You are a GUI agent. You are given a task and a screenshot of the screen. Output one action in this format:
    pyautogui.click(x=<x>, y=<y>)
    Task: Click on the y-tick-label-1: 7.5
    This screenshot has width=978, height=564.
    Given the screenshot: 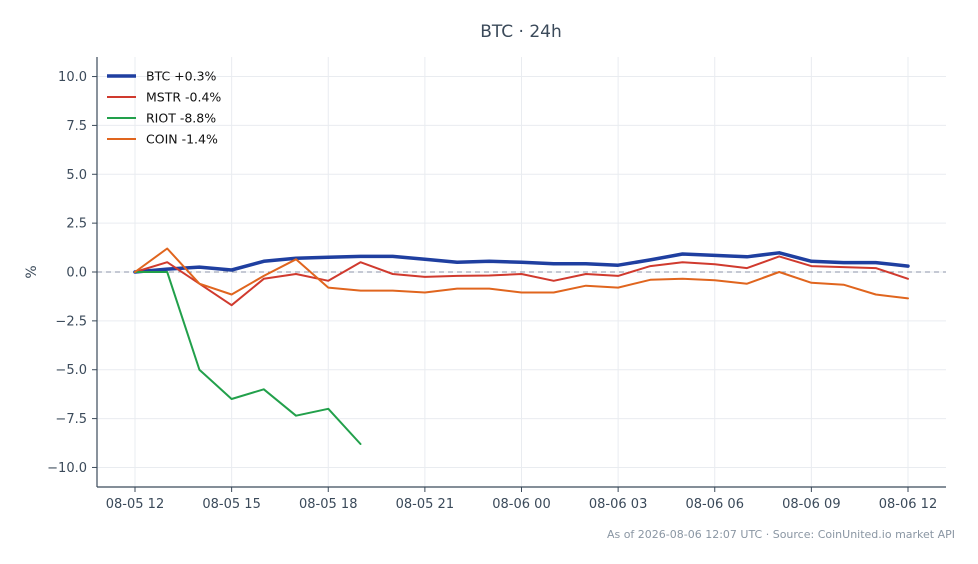 What is the action you would take?
    pyautogui.click(x=76, y=126)
    